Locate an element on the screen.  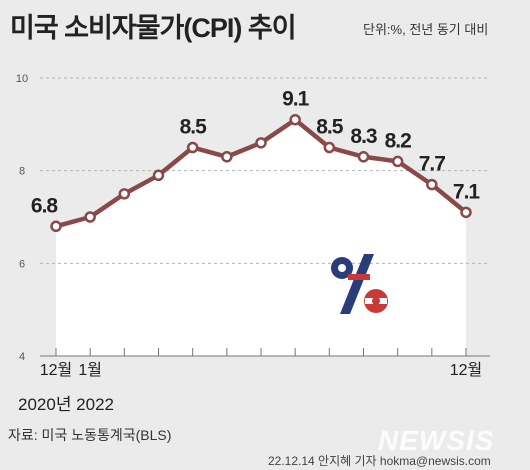
y-tick-label: 10 is located at coordinates (22, 79).